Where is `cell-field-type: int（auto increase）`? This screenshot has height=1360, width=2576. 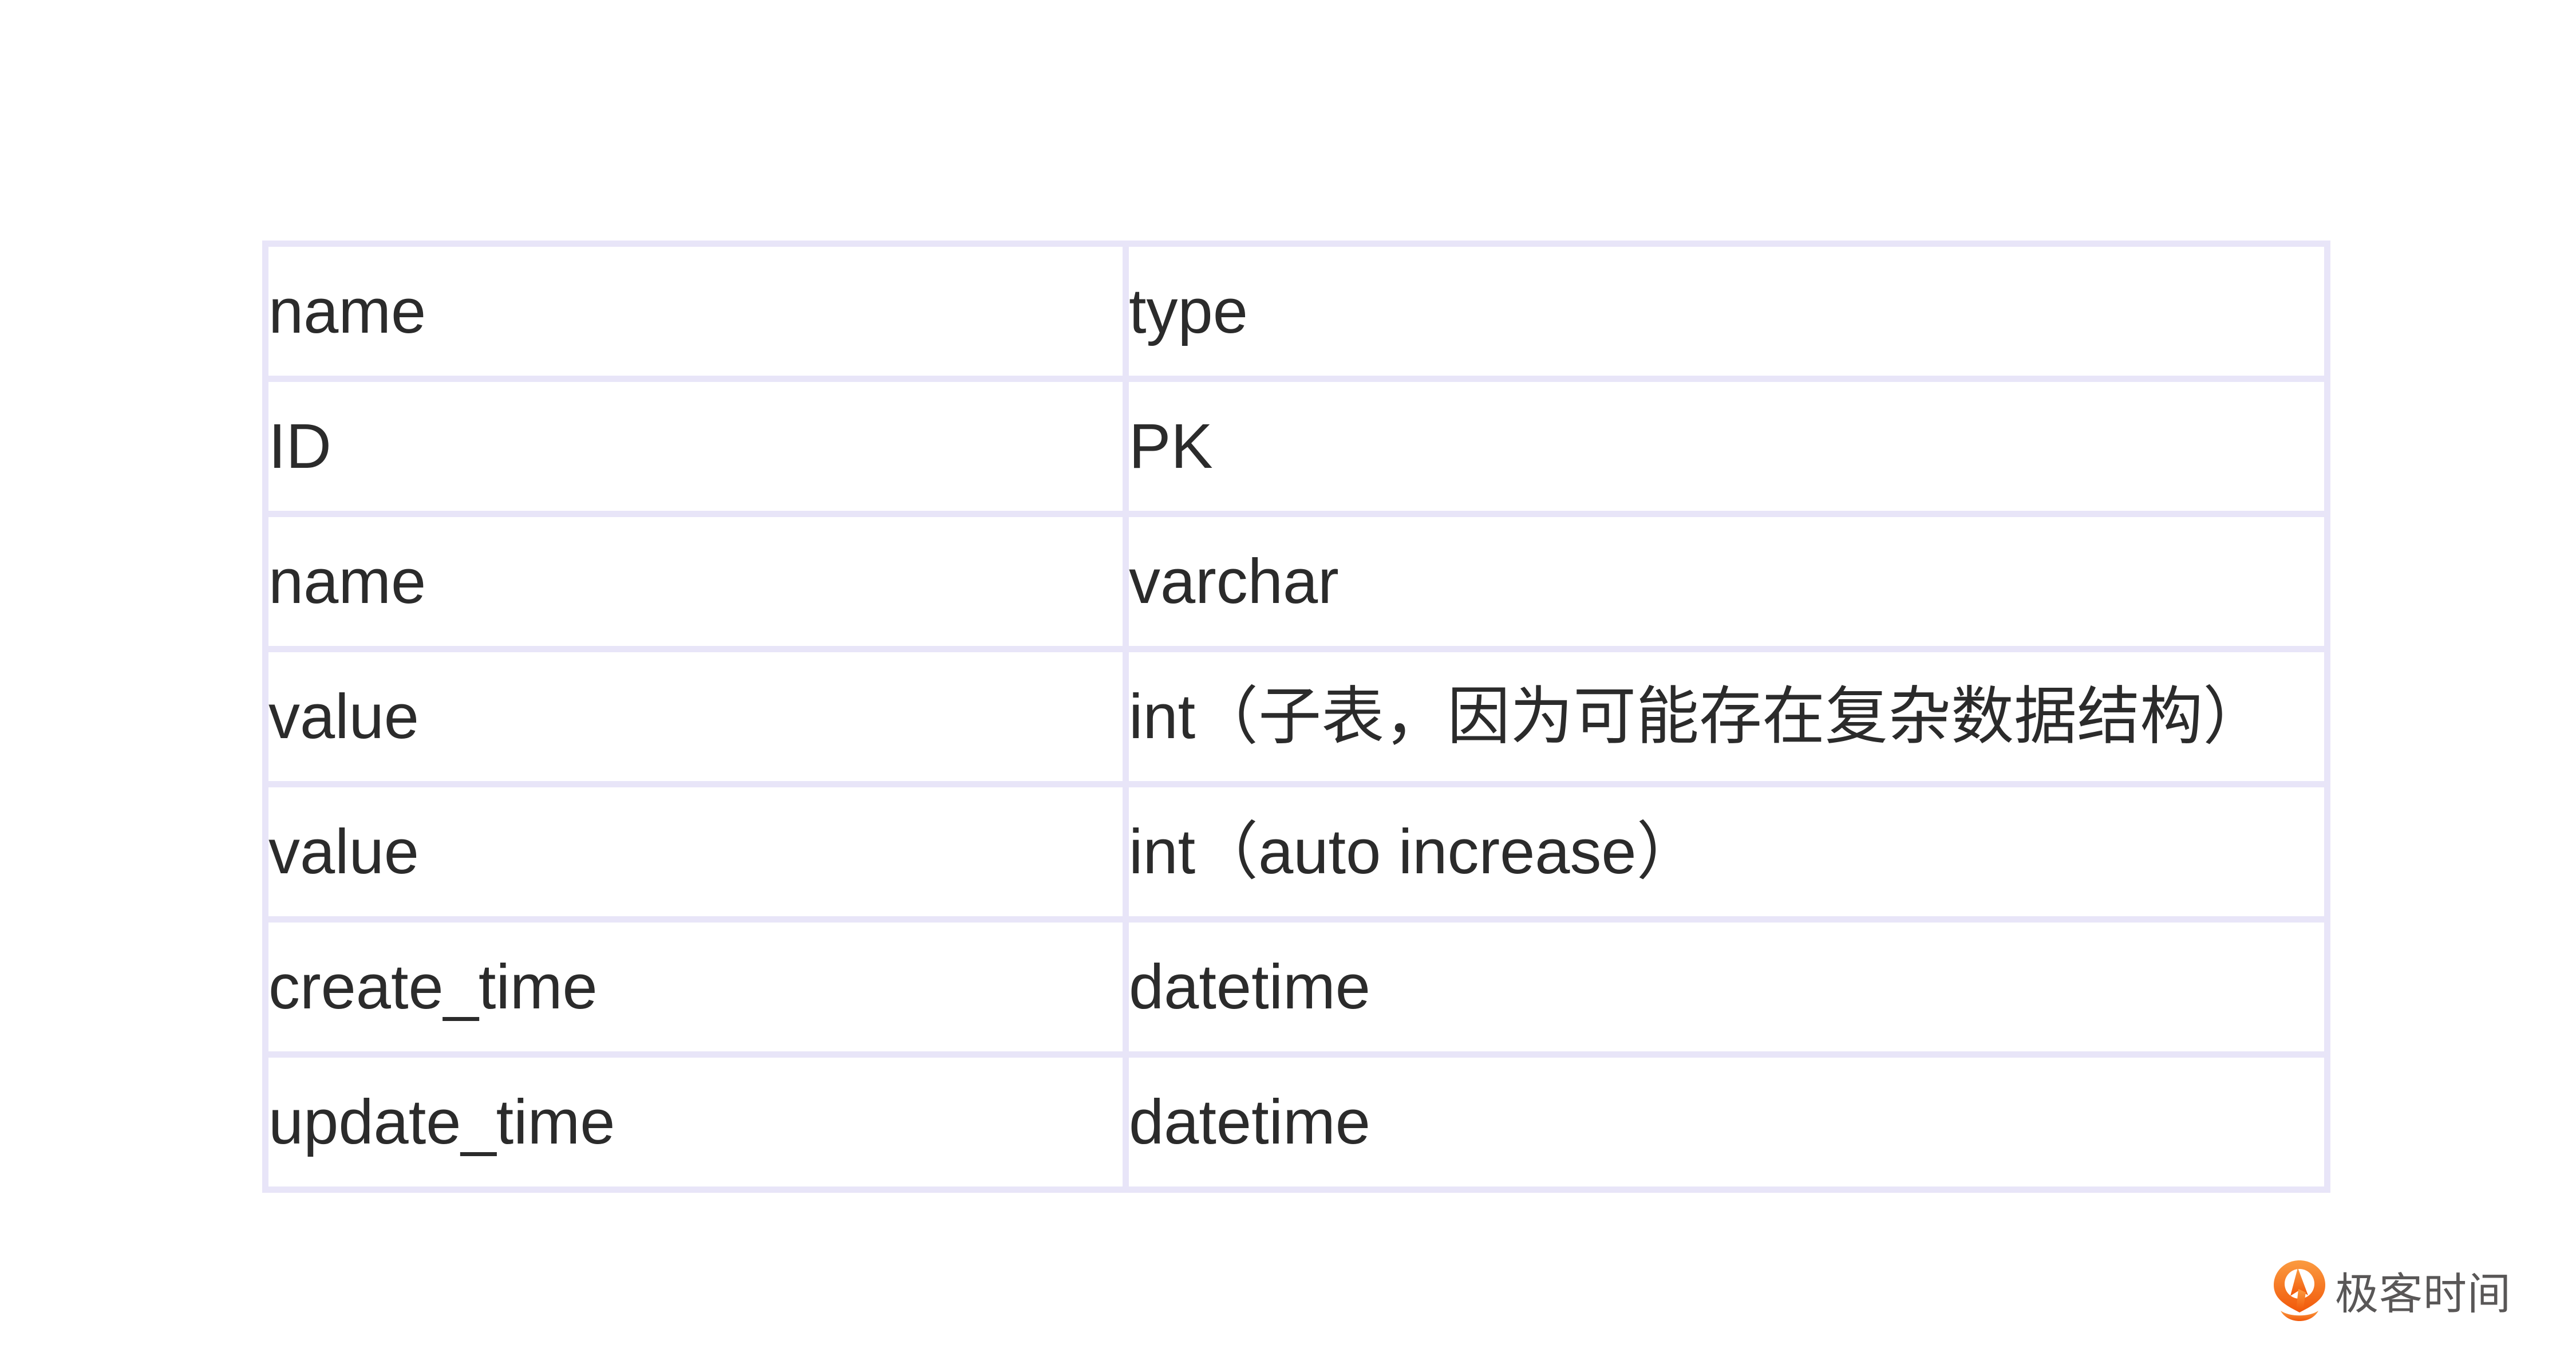
cell-field-type: int（auto increase） is located at coordinates (1726, 852).